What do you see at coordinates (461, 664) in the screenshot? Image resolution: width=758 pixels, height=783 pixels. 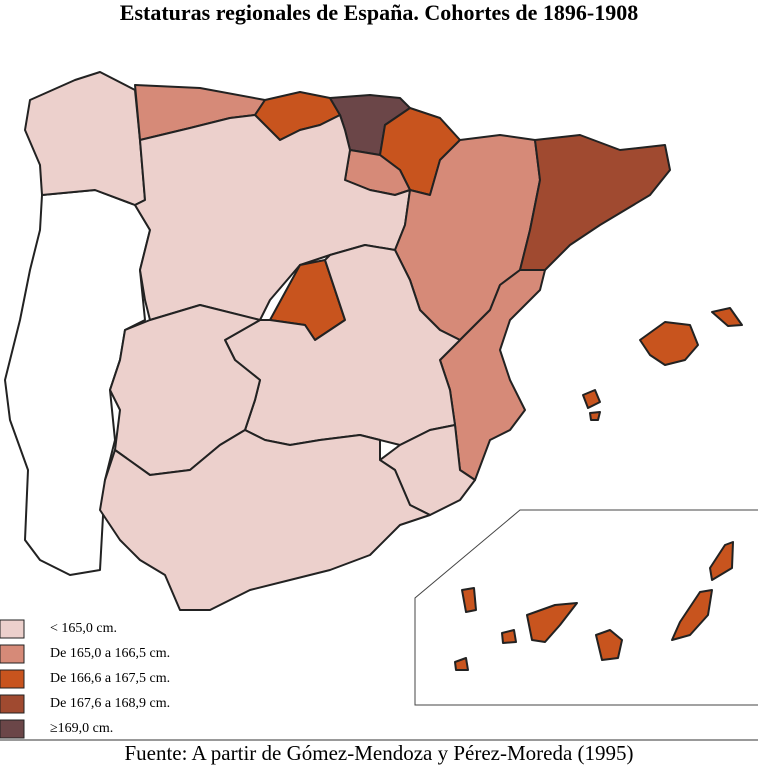 I see `hierro` at bounding box center [461, 664].